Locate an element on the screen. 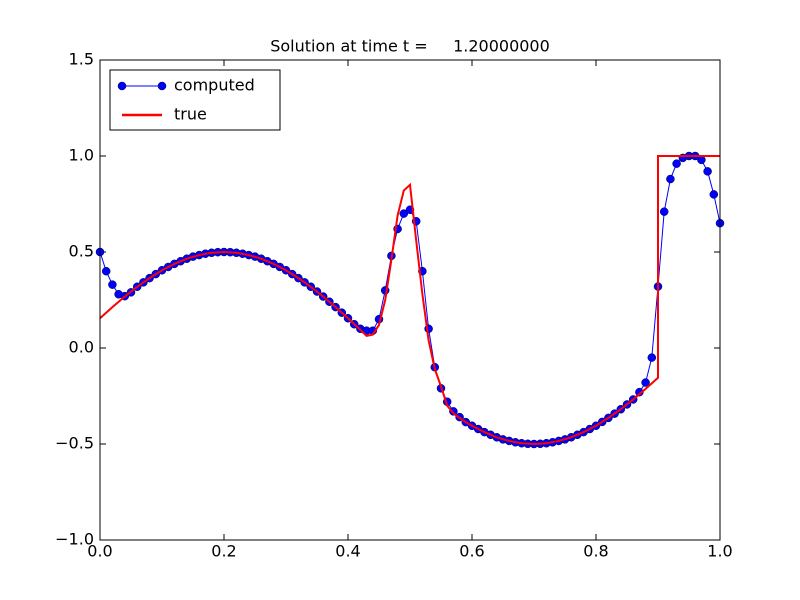 This screenshot has width=800, height=600. y-tick-label: −1.0 is located at coordinates (74, 539).